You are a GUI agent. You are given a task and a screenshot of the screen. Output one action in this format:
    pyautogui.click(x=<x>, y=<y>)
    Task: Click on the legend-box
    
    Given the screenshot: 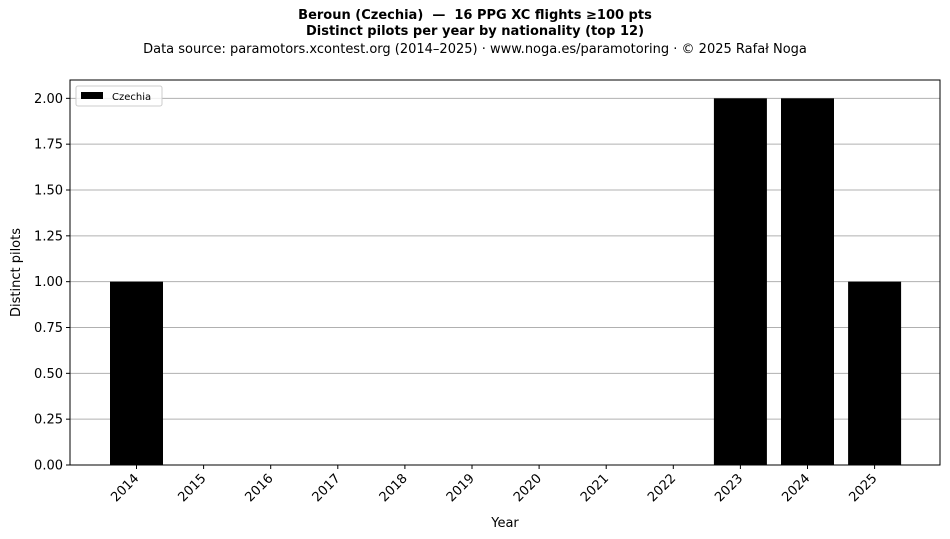 What is the action you would take?
    pyautogui.click(x=119, y=96)
    